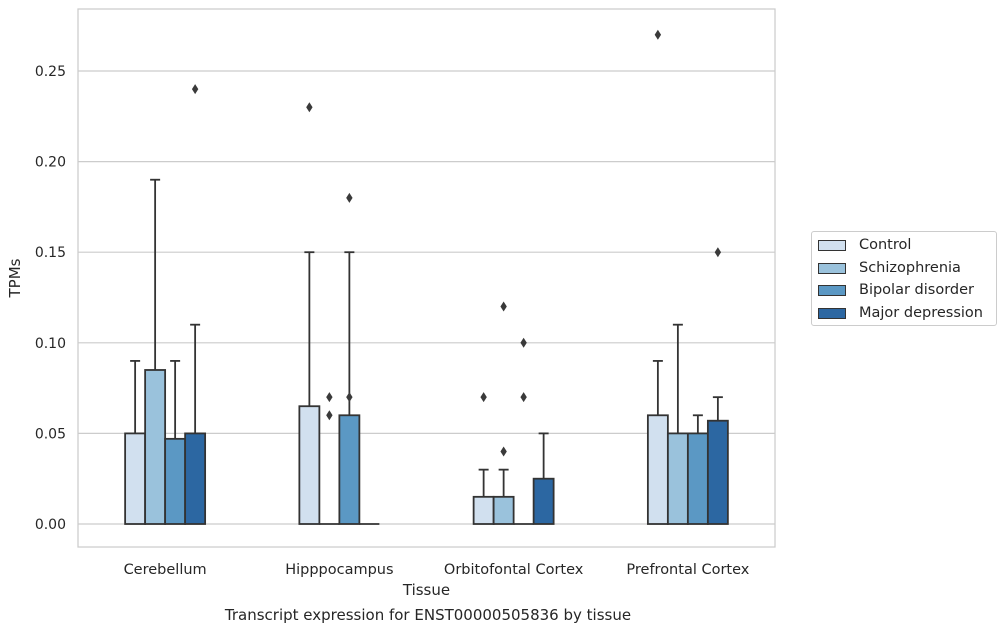  What do you see at coordinates (50, 525) in the screenshot?
I see `y-tick-label: 0.00` at bounding box center [50, 525].